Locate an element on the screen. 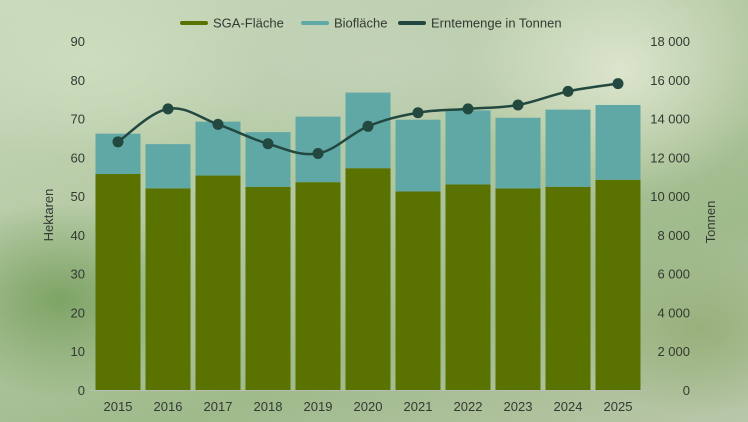 The height and width of the screenshot is (422, 748). legend-label: Erntemenge in Tonnen is located at coordinates (496, 23).